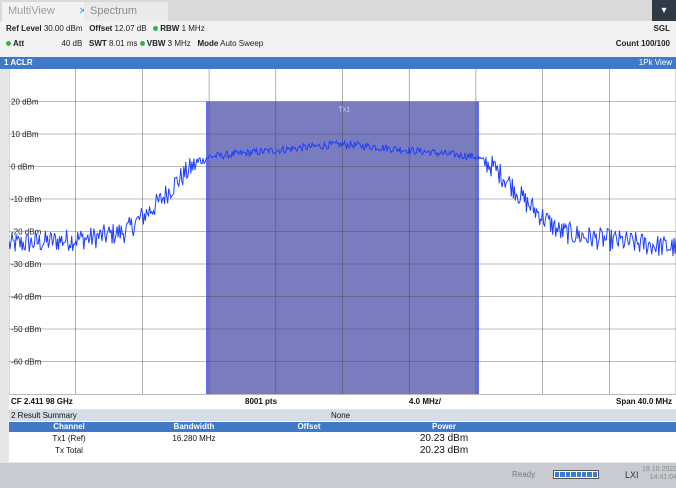 Image resolution: width=676 pixels, height=488 pixels. Describe the element at coordinates (662, 477) in the screenshot. I see `time: 14:41:04` at that location.